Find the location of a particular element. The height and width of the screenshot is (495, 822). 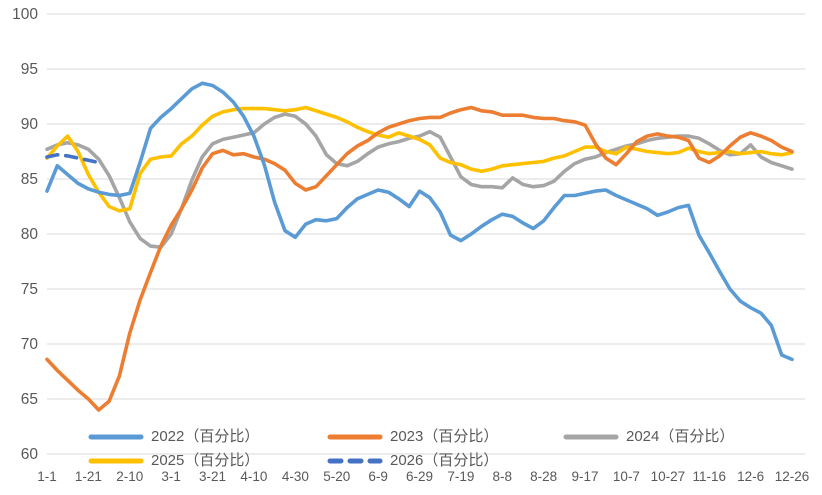

x-axis-tick-label: 11-16 is located at coordinates (709, 476).